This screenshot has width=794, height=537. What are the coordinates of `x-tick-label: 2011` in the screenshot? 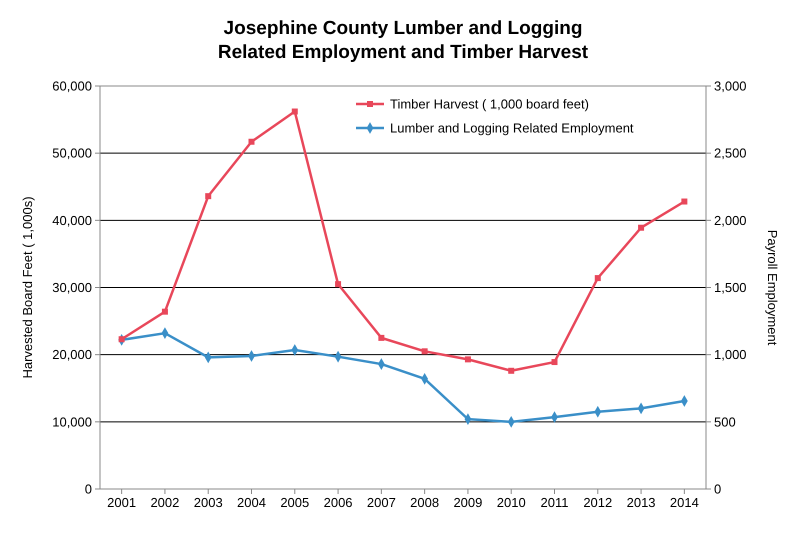 It's located at (554, 502).